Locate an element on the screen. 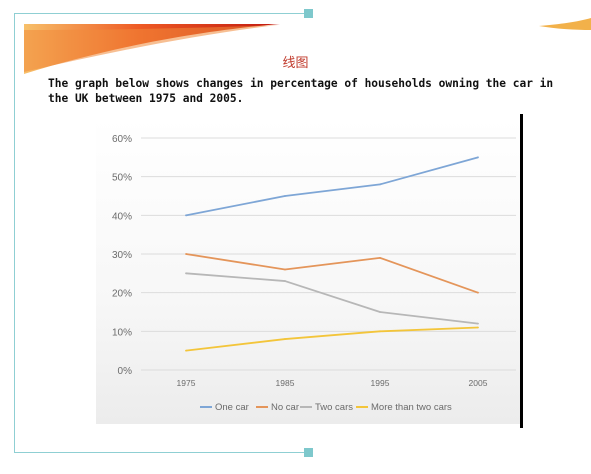  frame-corner-bottom is located at coordinates (308, 452).